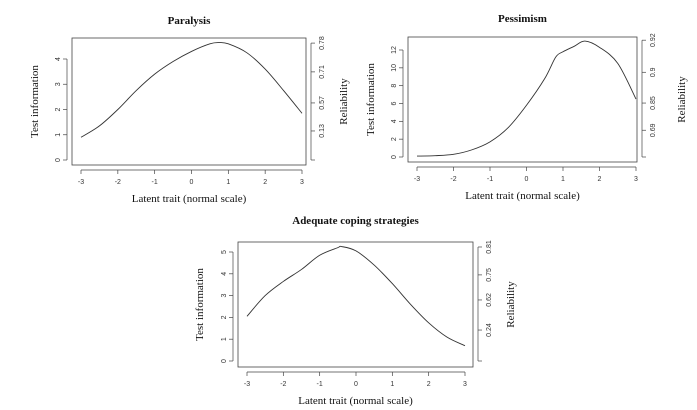 The image size is (697, 410). Describe the element at coordinates (394, 50) in the screenshot. I see `y-tick-label: 12` at that location.